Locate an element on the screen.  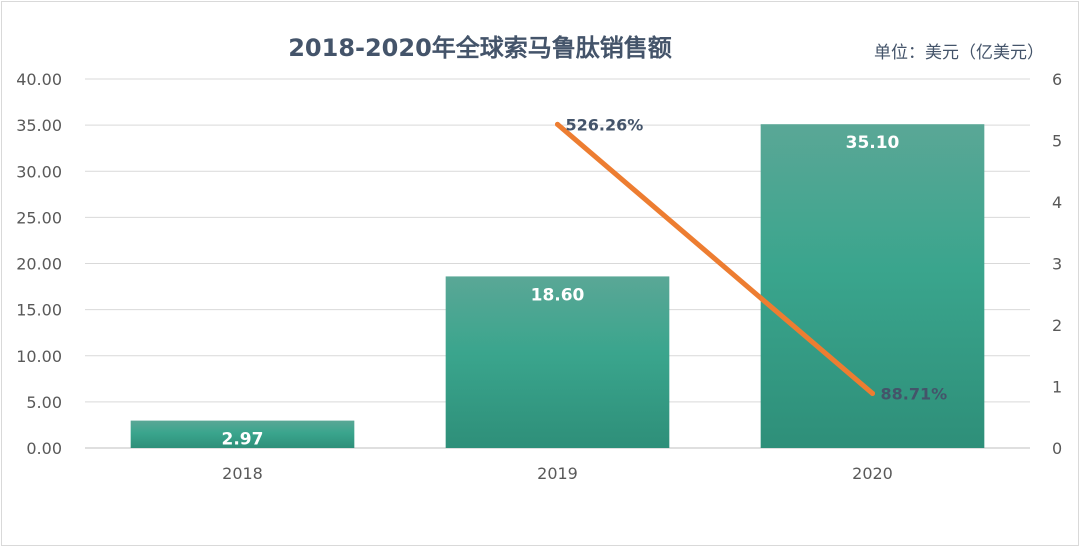
left-tick-label: 5.00 is located at coordinates (44, 402).